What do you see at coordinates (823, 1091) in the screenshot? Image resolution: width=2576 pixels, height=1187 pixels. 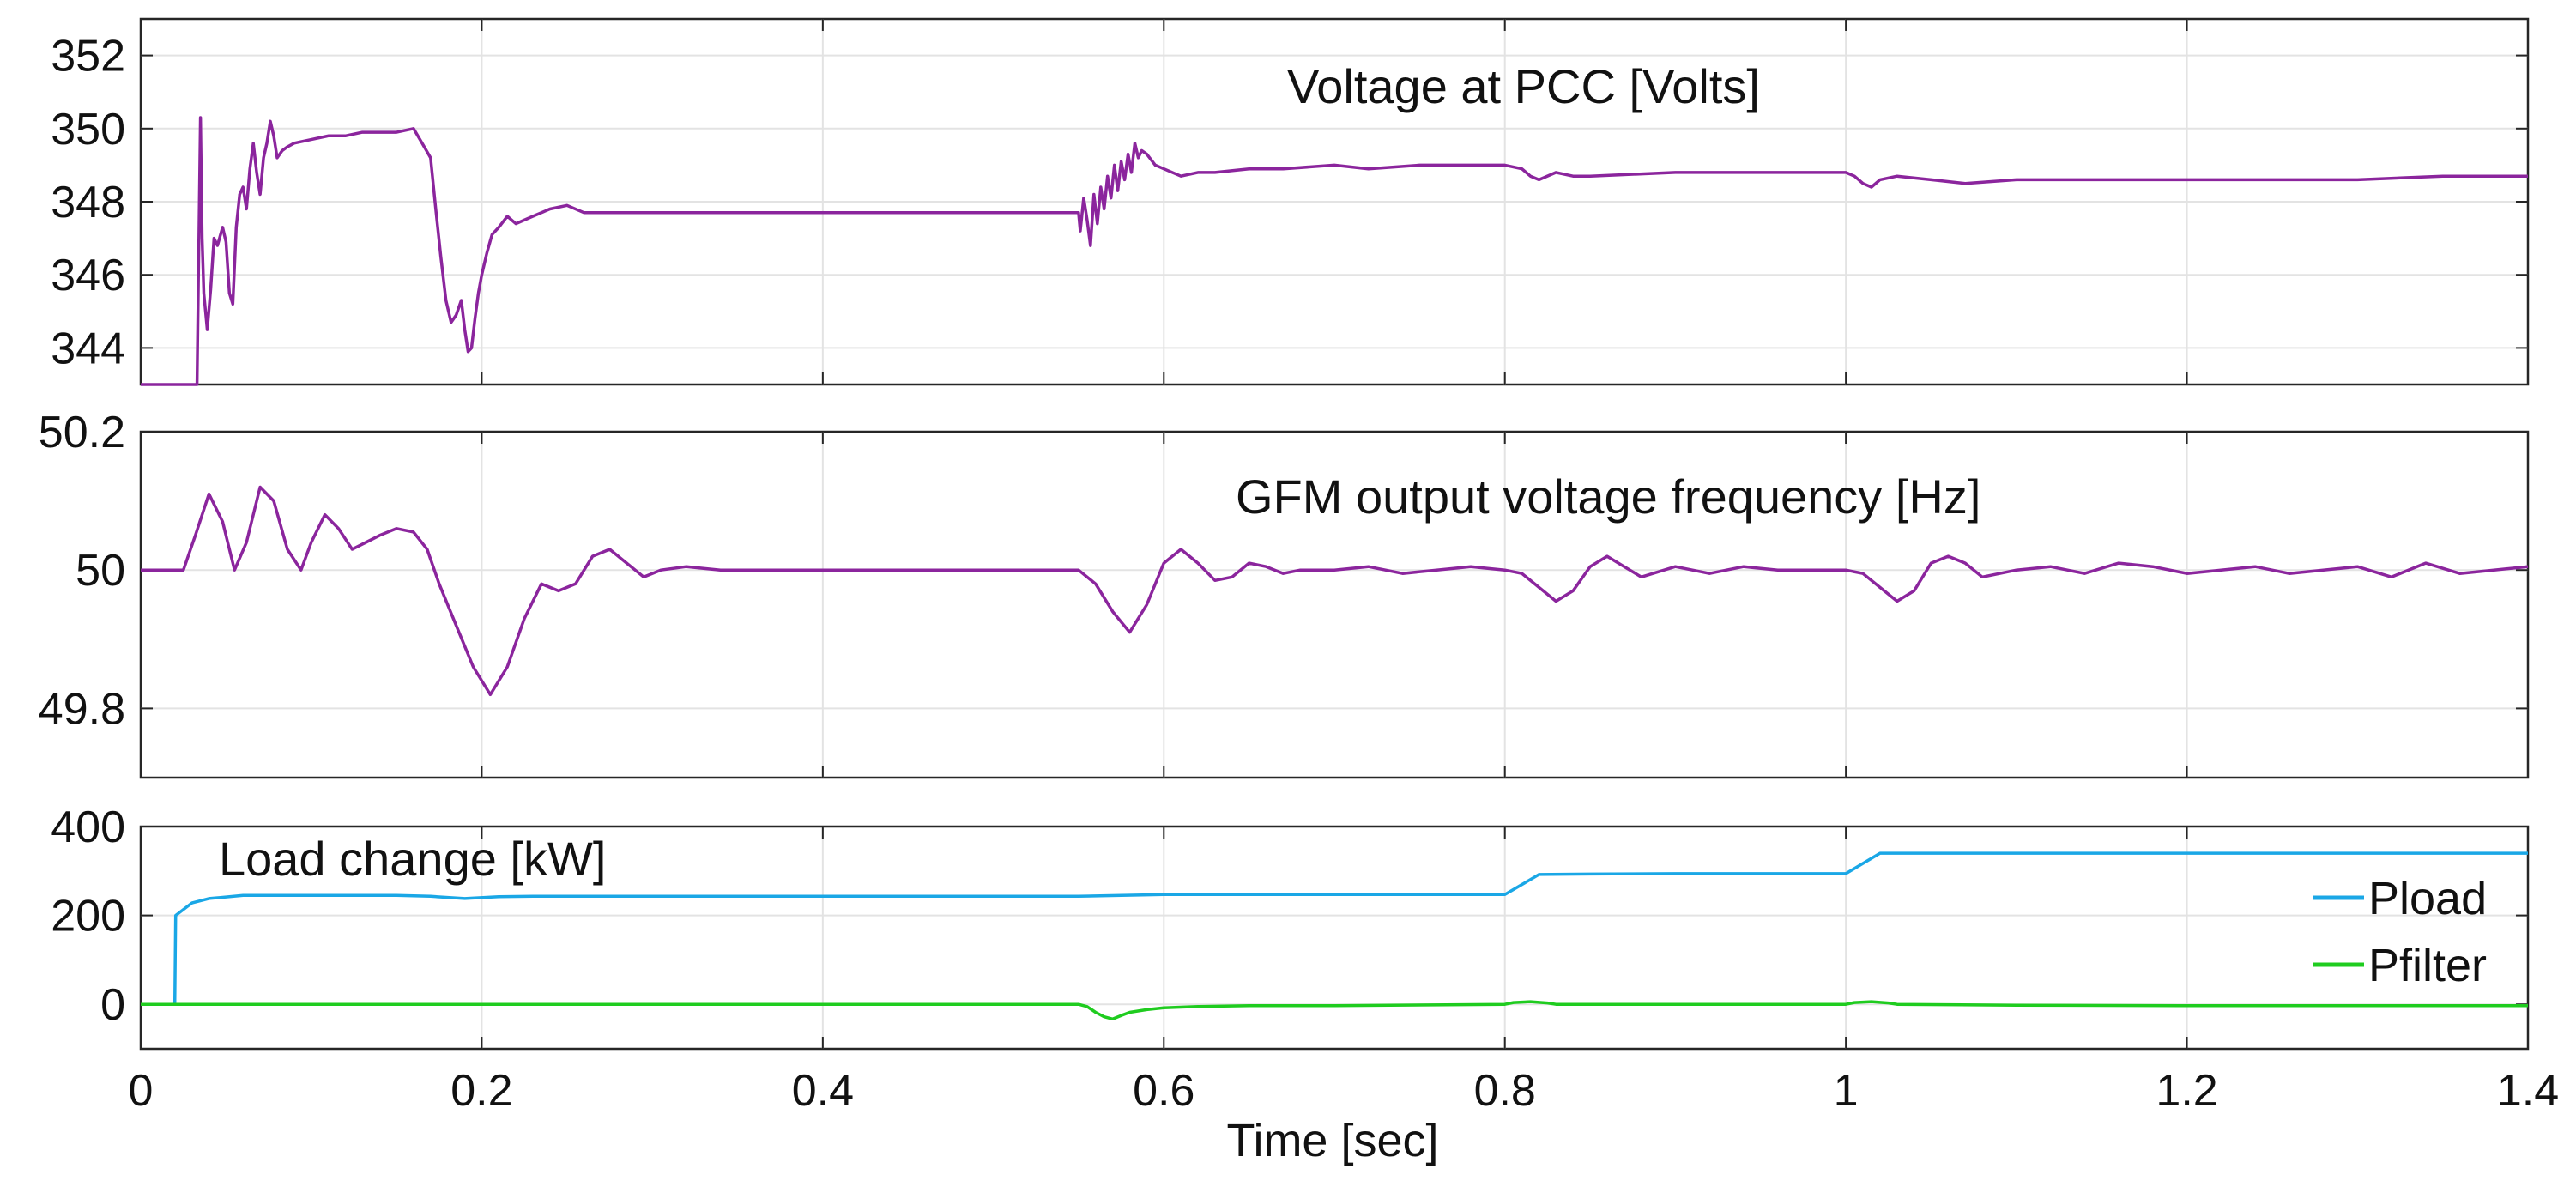 I see `load-change-xtick-label-2: 0.4` at bounding box center [823, 1091].